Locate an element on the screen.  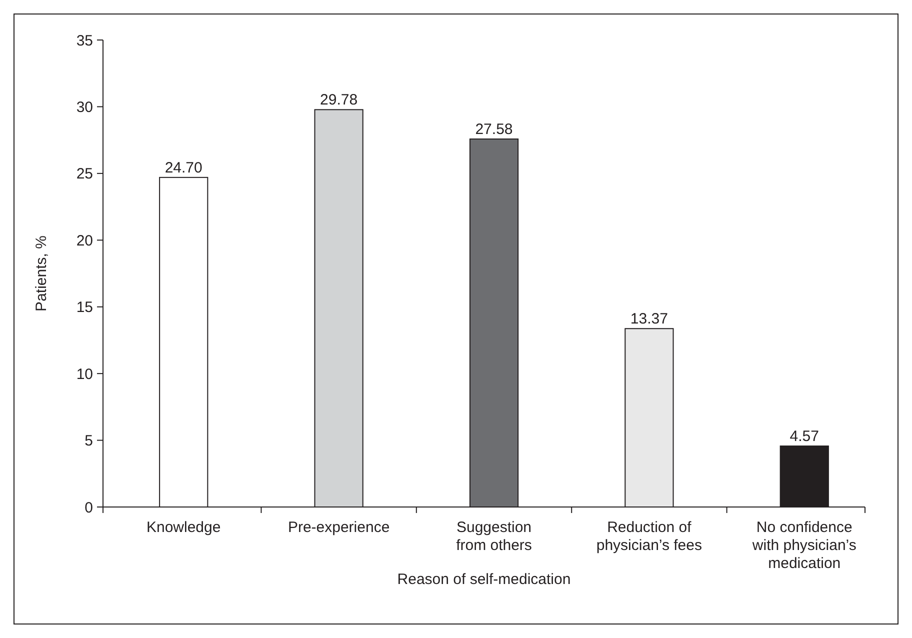
x-tick-label: No confidence with physician’s medication is located at coordinates (803, 545).